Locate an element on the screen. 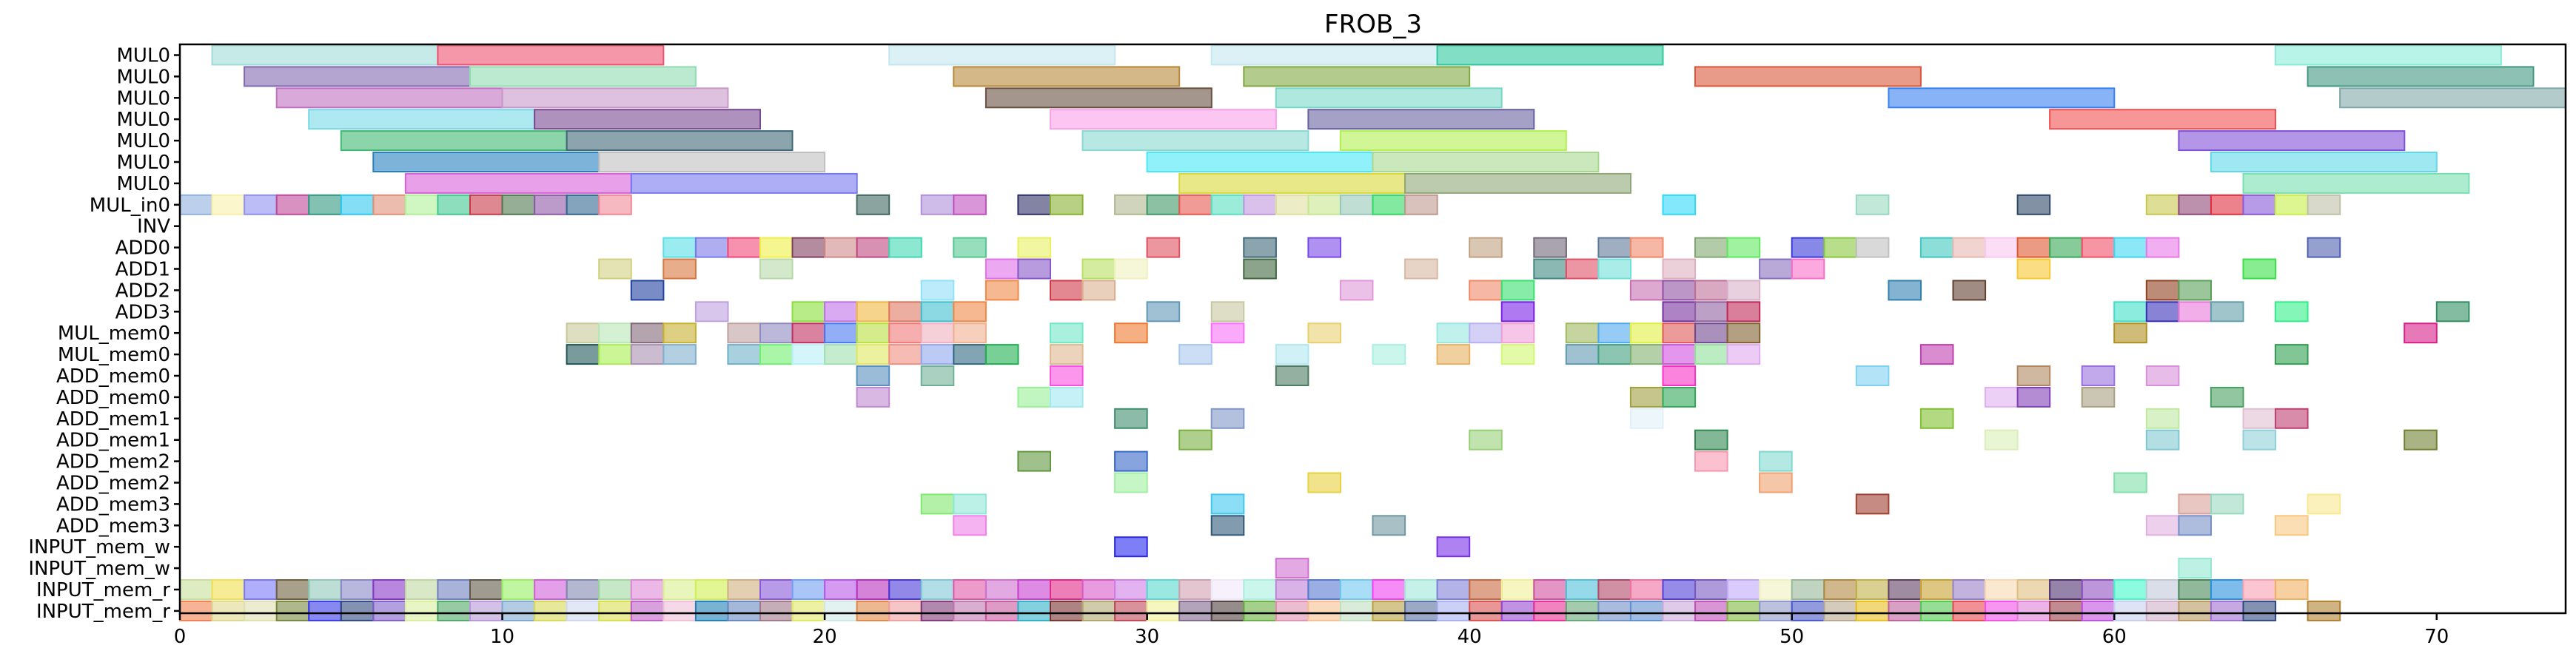 The width and height of the screenshot is (2576, 665). y-tick-label: ADD0 is located at coordinates (142, 248).